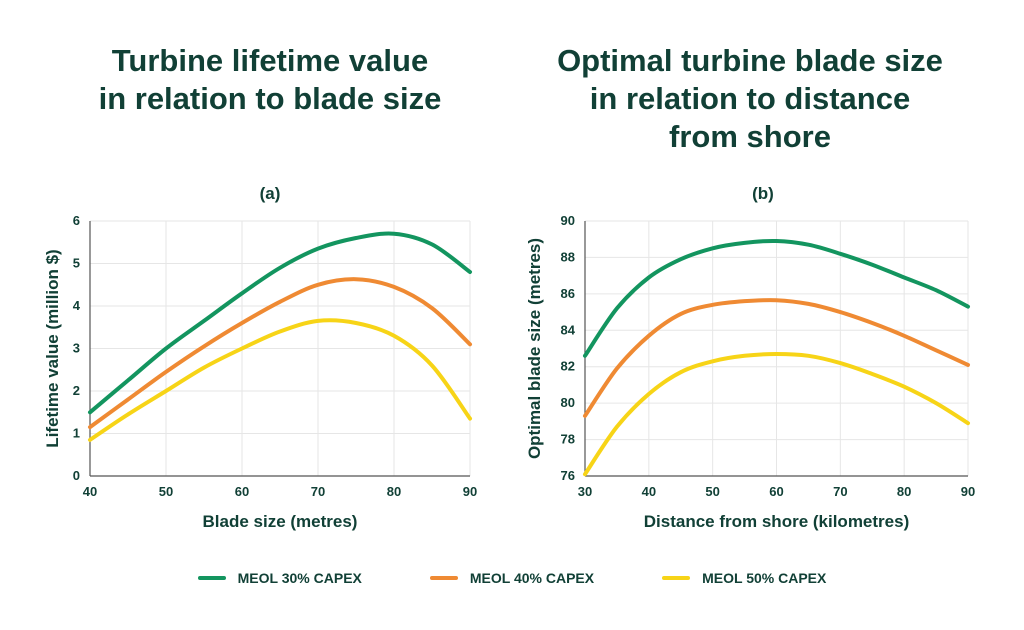 The image size is (1024, 630). Describe the element at coordinates (568, 329) in the screenshot. I see `chart-b-y-tick-label: 84` at that location.